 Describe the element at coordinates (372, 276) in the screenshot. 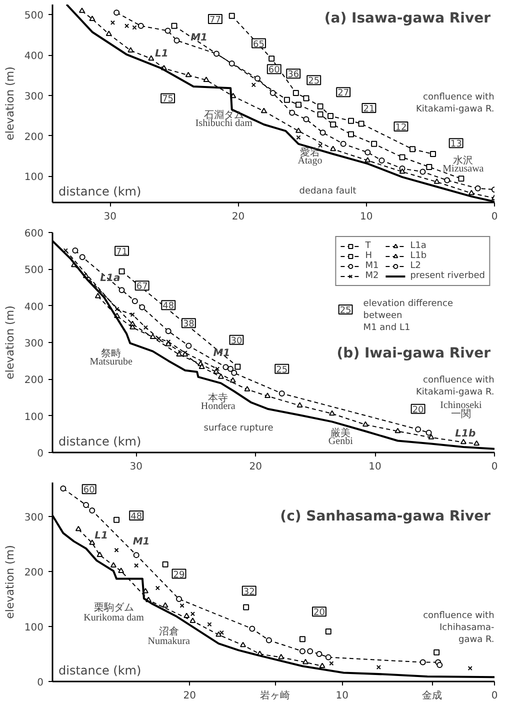

I see `legend-label: M2` at that location.